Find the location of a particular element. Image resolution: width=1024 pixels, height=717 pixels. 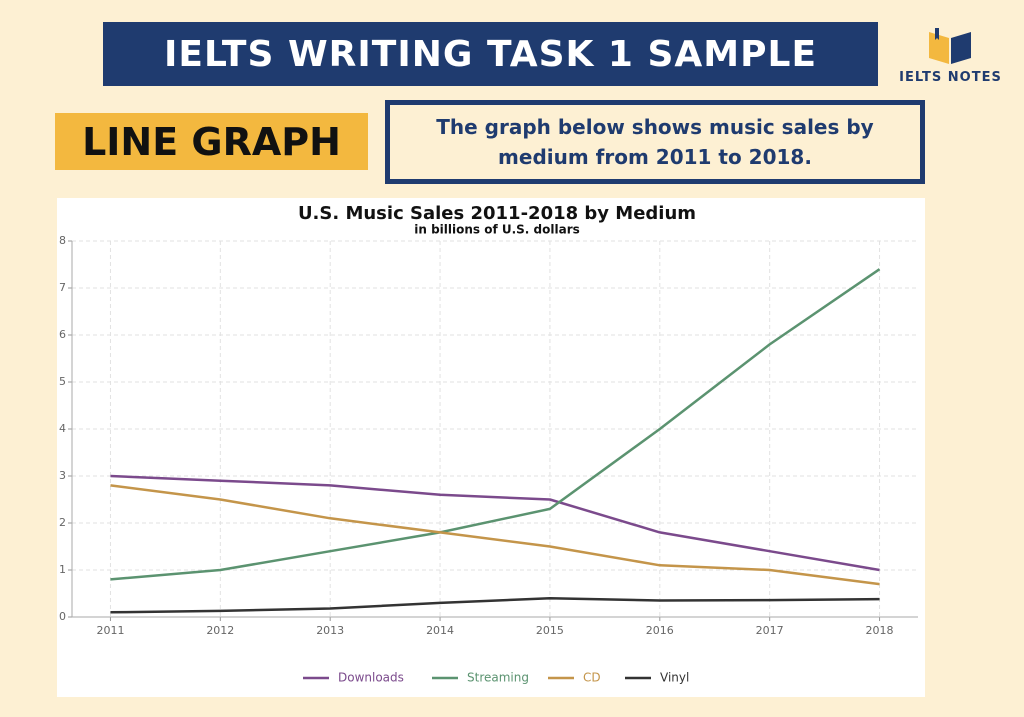

y-tick-label: 2 is located at coordinates (62, 522).